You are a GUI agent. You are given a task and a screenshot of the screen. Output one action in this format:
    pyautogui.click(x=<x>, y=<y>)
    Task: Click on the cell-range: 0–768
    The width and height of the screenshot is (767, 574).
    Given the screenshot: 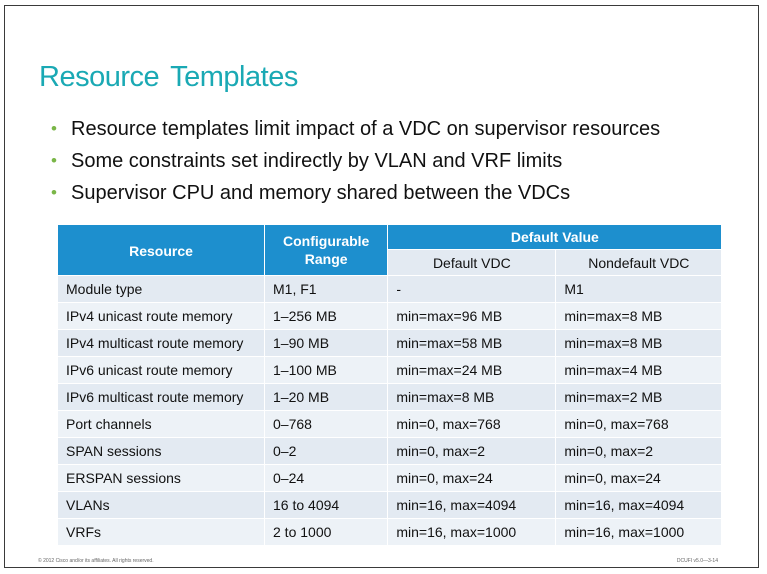 What is the action you would take?
    pyautogui.click(x=326, y=424)
    